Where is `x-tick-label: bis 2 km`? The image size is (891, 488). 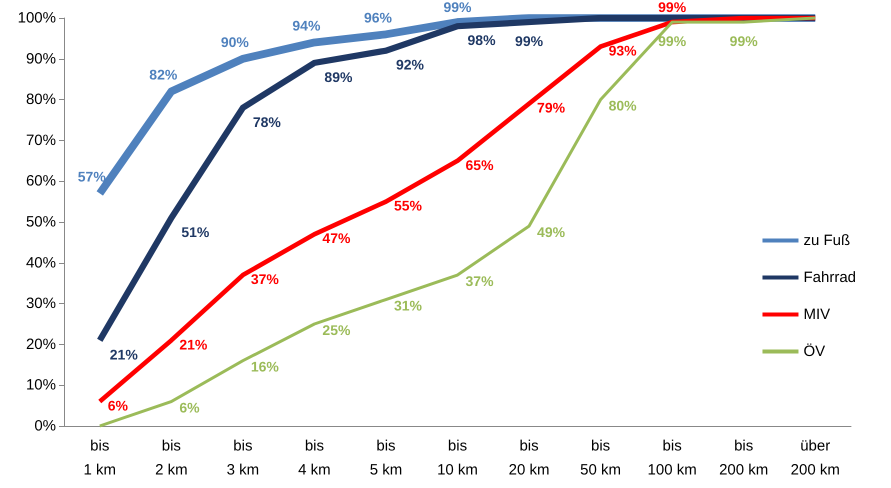
x-tick-label: bis 2 km is located at coordinates (171, 458).